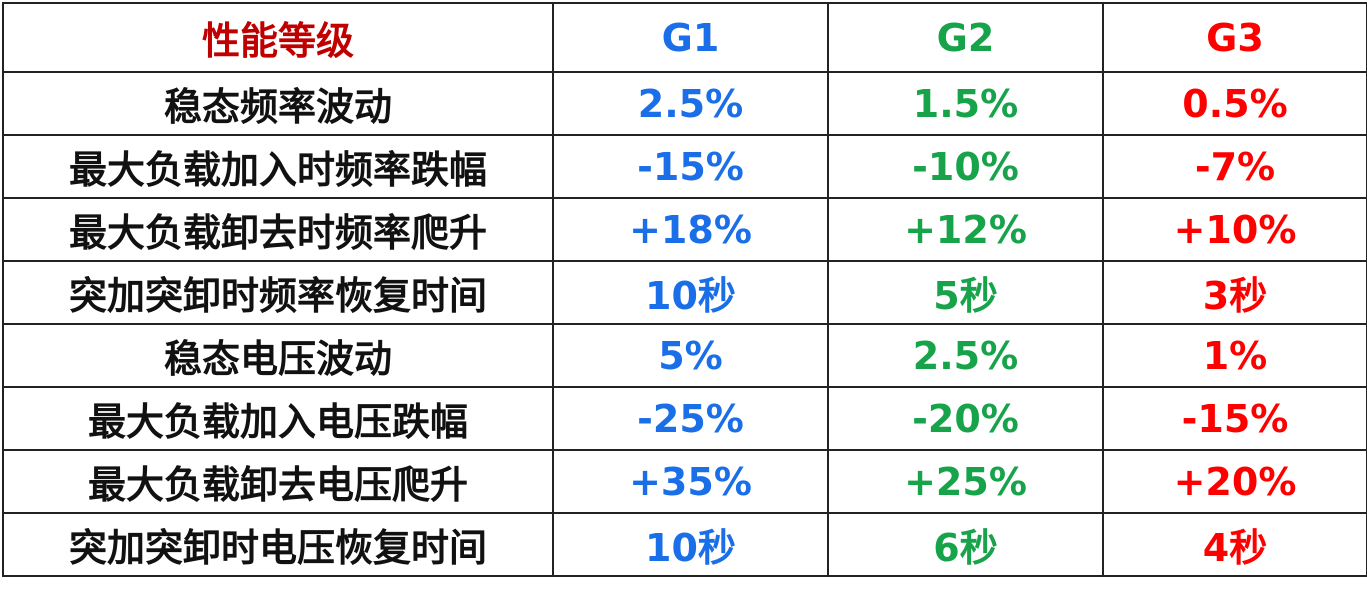 The image size is (1367, 615). Describe the element at coordinates (1234, 292) in the screenshot. I see `value-cell: 3秒` at that location.